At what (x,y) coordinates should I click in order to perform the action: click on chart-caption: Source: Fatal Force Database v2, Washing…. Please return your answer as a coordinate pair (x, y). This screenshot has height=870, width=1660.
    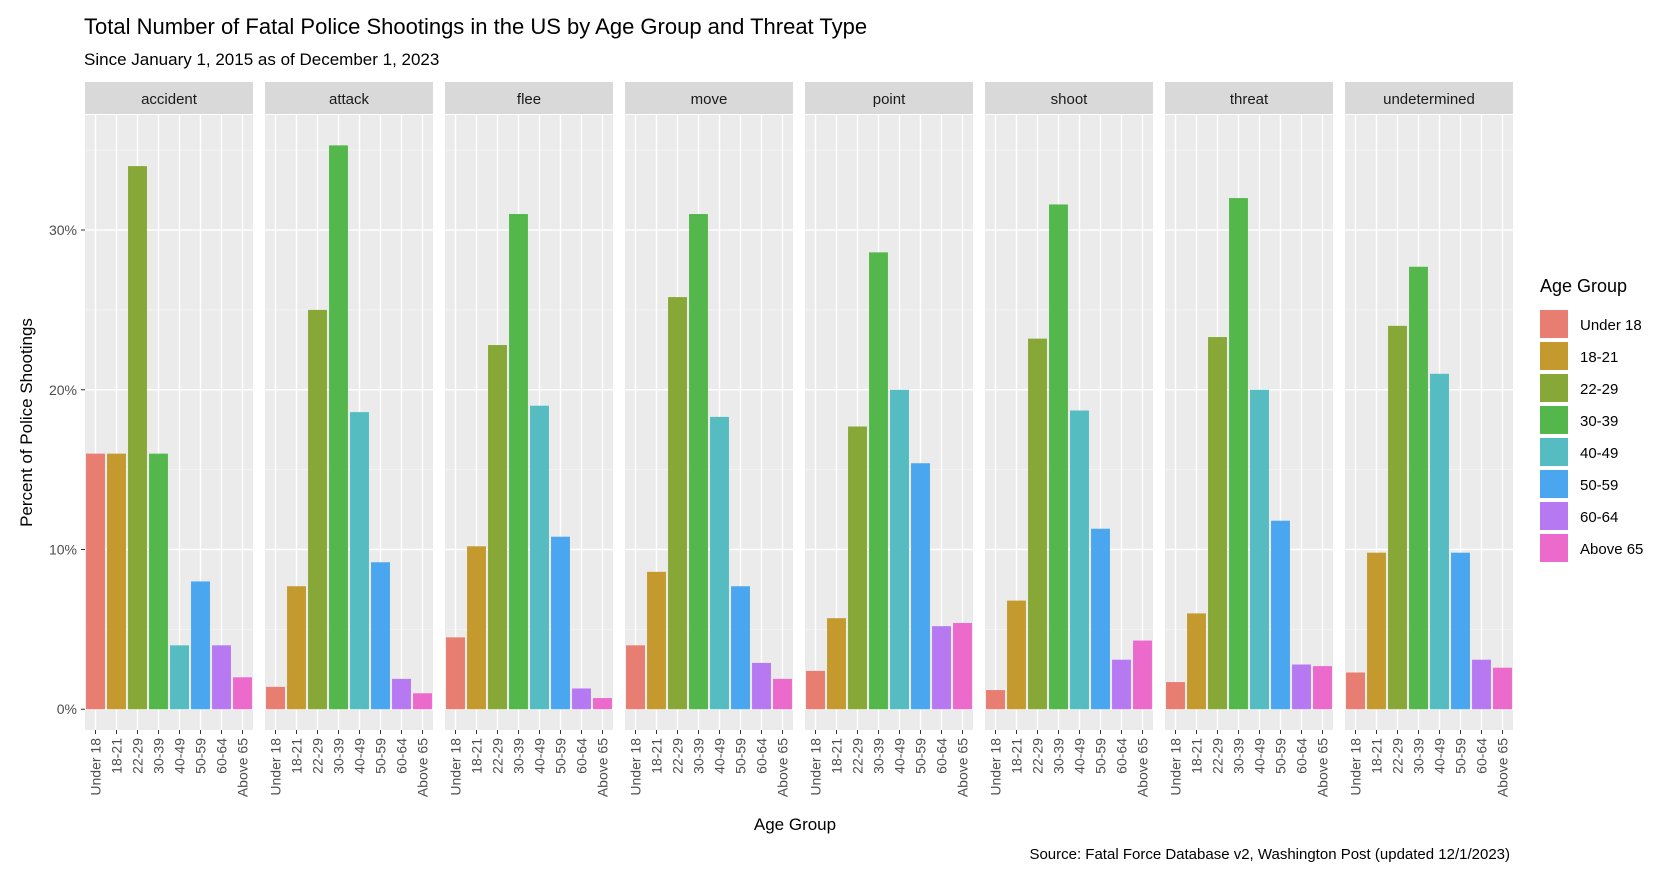
    Looking at the image, I should click on (1269, 854).